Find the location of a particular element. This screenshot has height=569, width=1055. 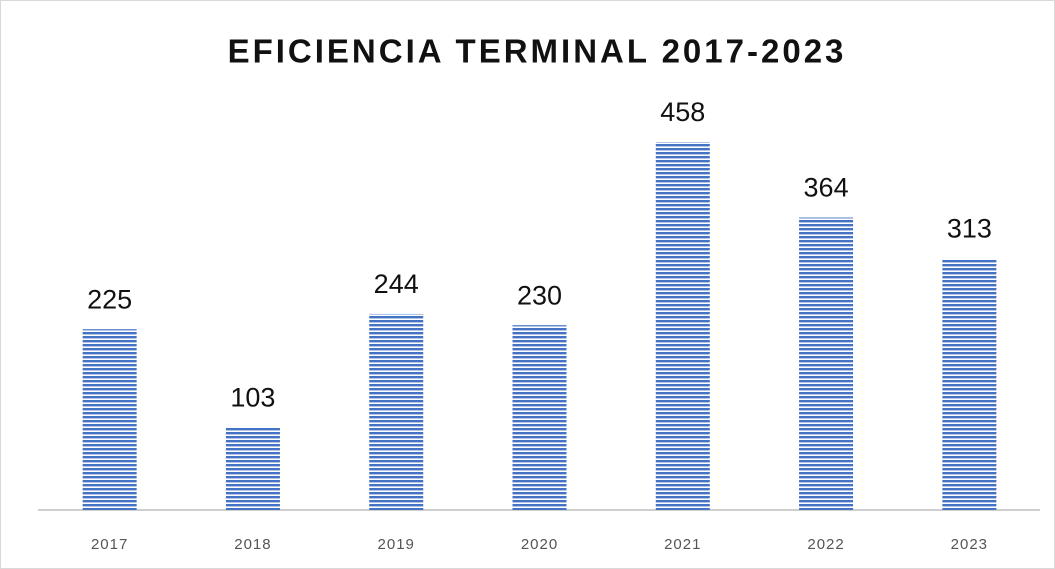

x-tick-label: 2018 is located at coordinates (252, 544).